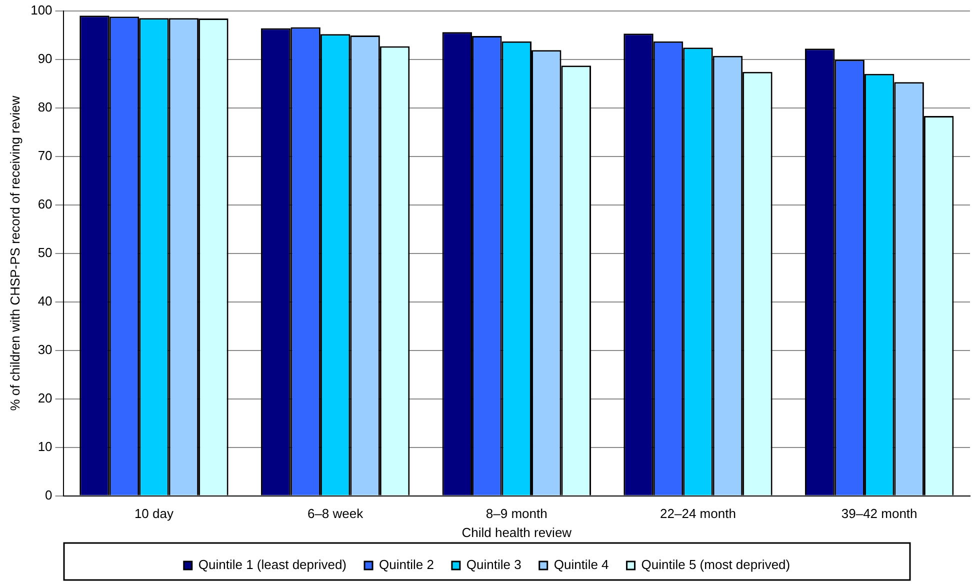 The height and width of the screenshot is (584, 976). Describe the element at coordinates (41, 10) in the screenshot. I see `y-tick-label: 100` at that location.